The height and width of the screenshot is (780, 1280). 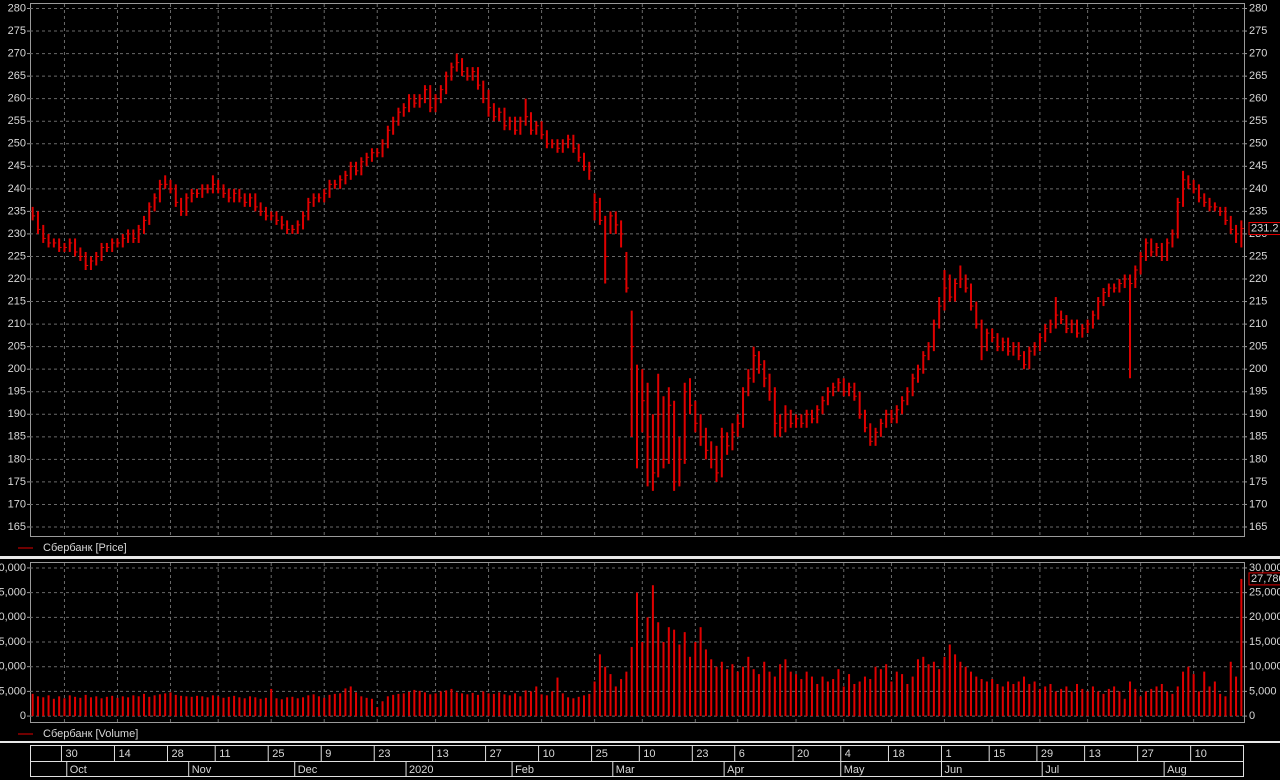 I want to click on y-tick-label: 220, so click(x=17, y=279).